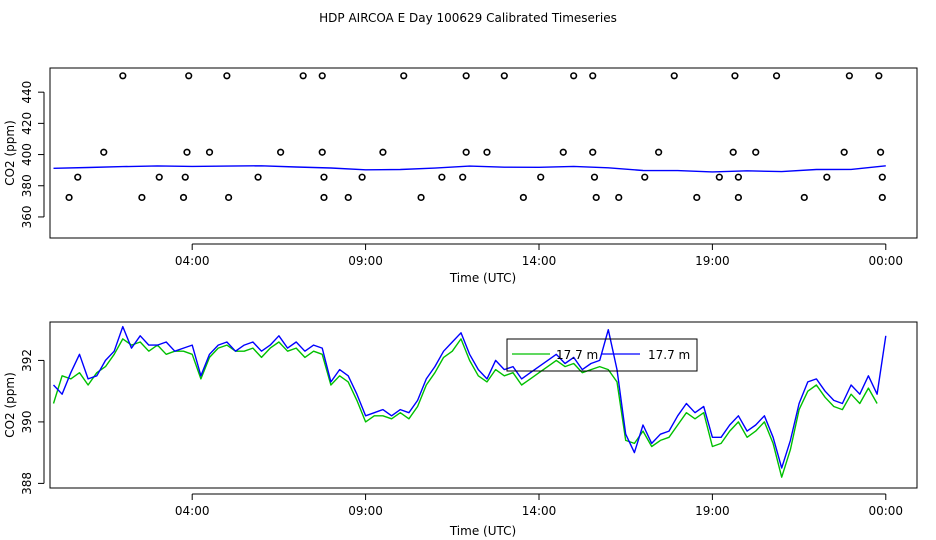  What do you see at coordinates (10, 405) in the screenshot?
I see `bottom-y-axis-label: CO2 (ppm)` at bounding box center [10, 405].